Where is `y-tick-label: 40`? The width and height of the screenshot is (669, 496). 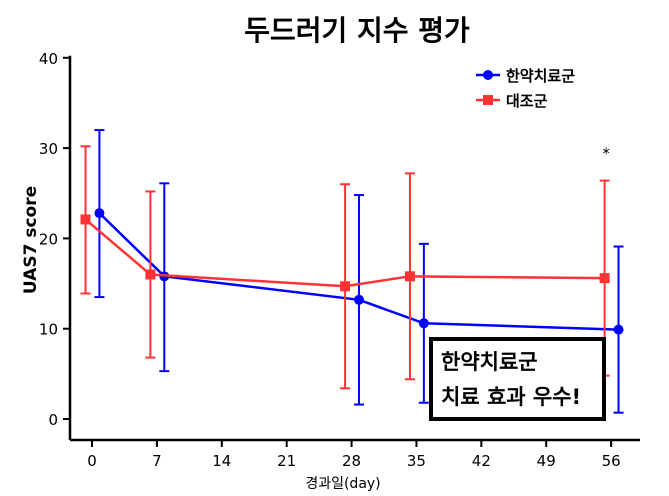 y-tick-label: 40 is located at coordinates (48, 59).